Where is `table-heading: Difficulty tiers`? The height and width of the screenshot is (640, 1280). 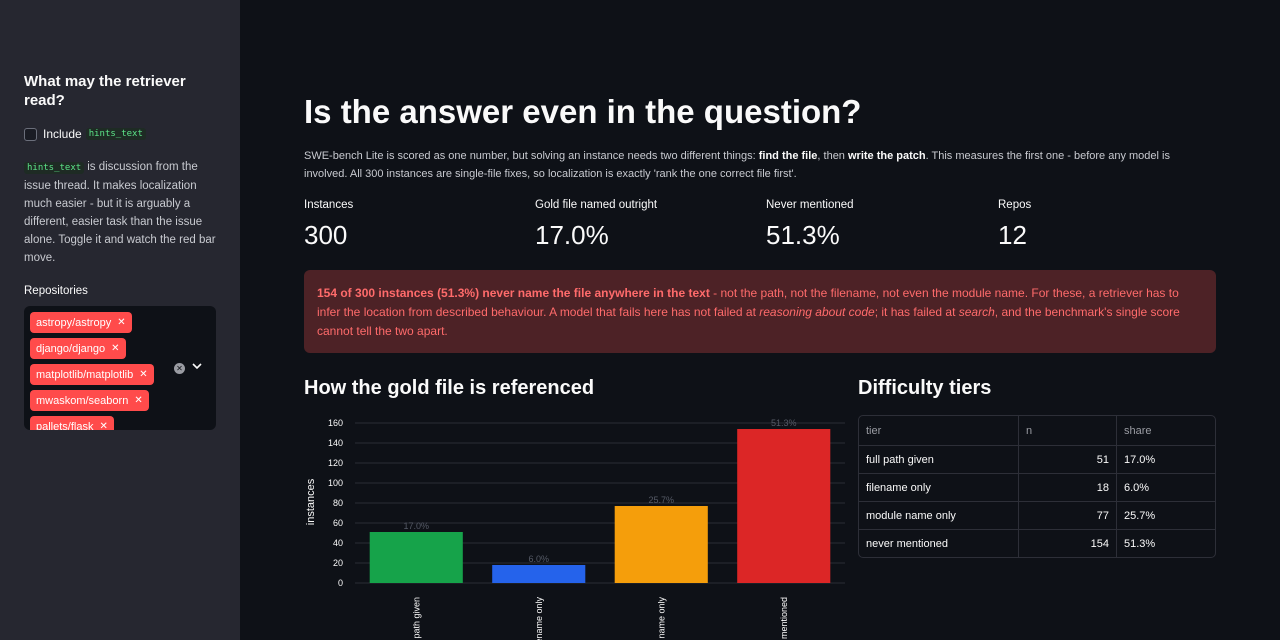
table-heading: Difficulty tiers is located at coordinates (925, 388).